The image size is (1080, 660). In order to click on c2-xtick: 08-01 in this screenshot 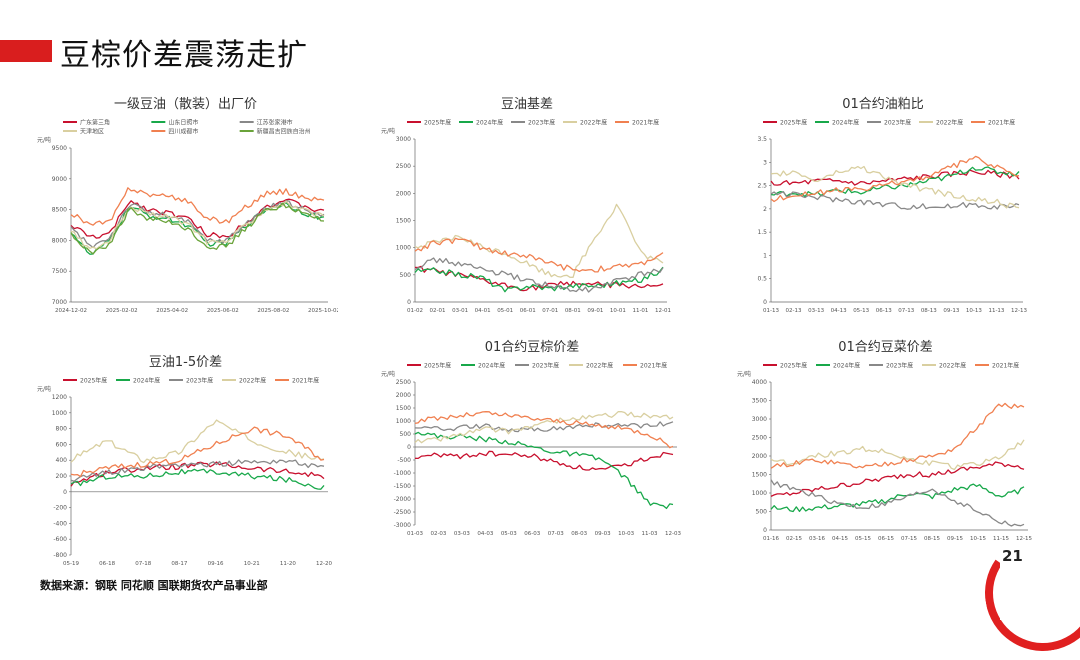, I will do `click(573, 311)`.